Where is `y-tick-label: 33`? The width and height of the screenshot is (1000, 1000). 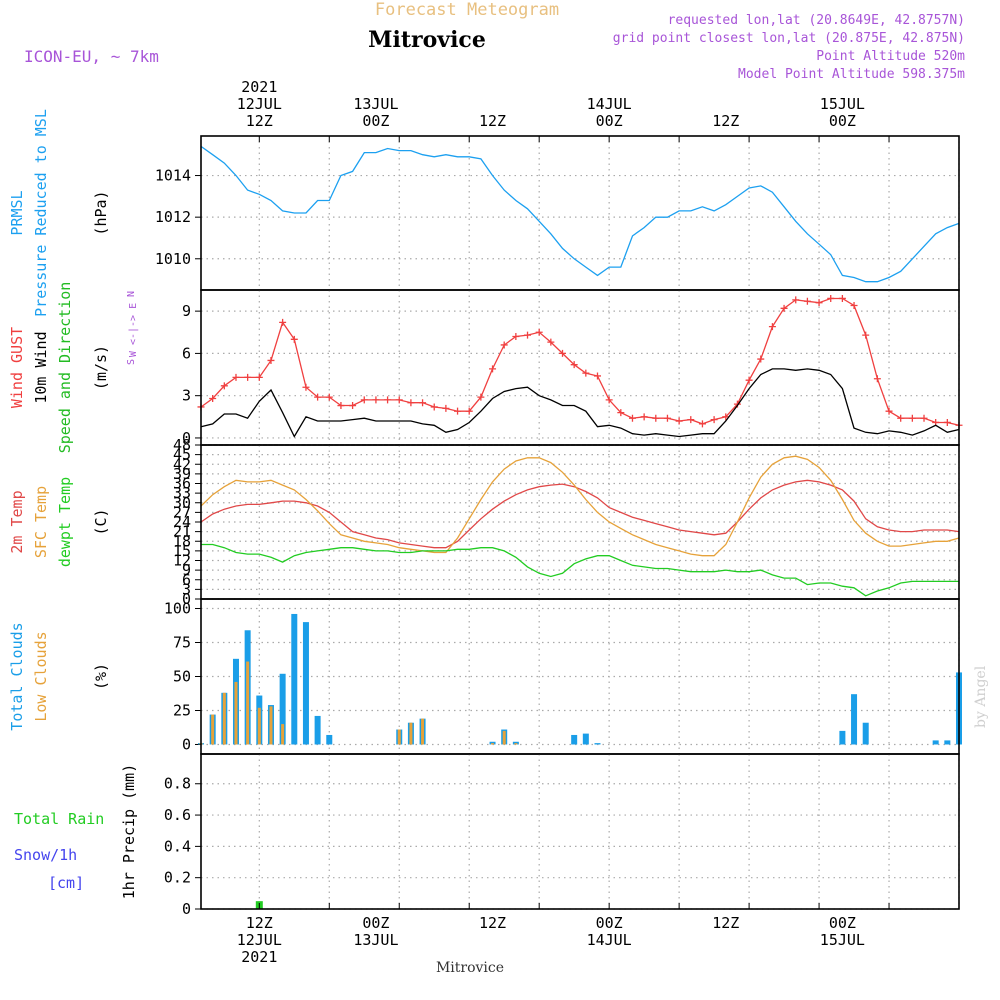
y-tick-label: 33 is located at coordinates (182, 493).